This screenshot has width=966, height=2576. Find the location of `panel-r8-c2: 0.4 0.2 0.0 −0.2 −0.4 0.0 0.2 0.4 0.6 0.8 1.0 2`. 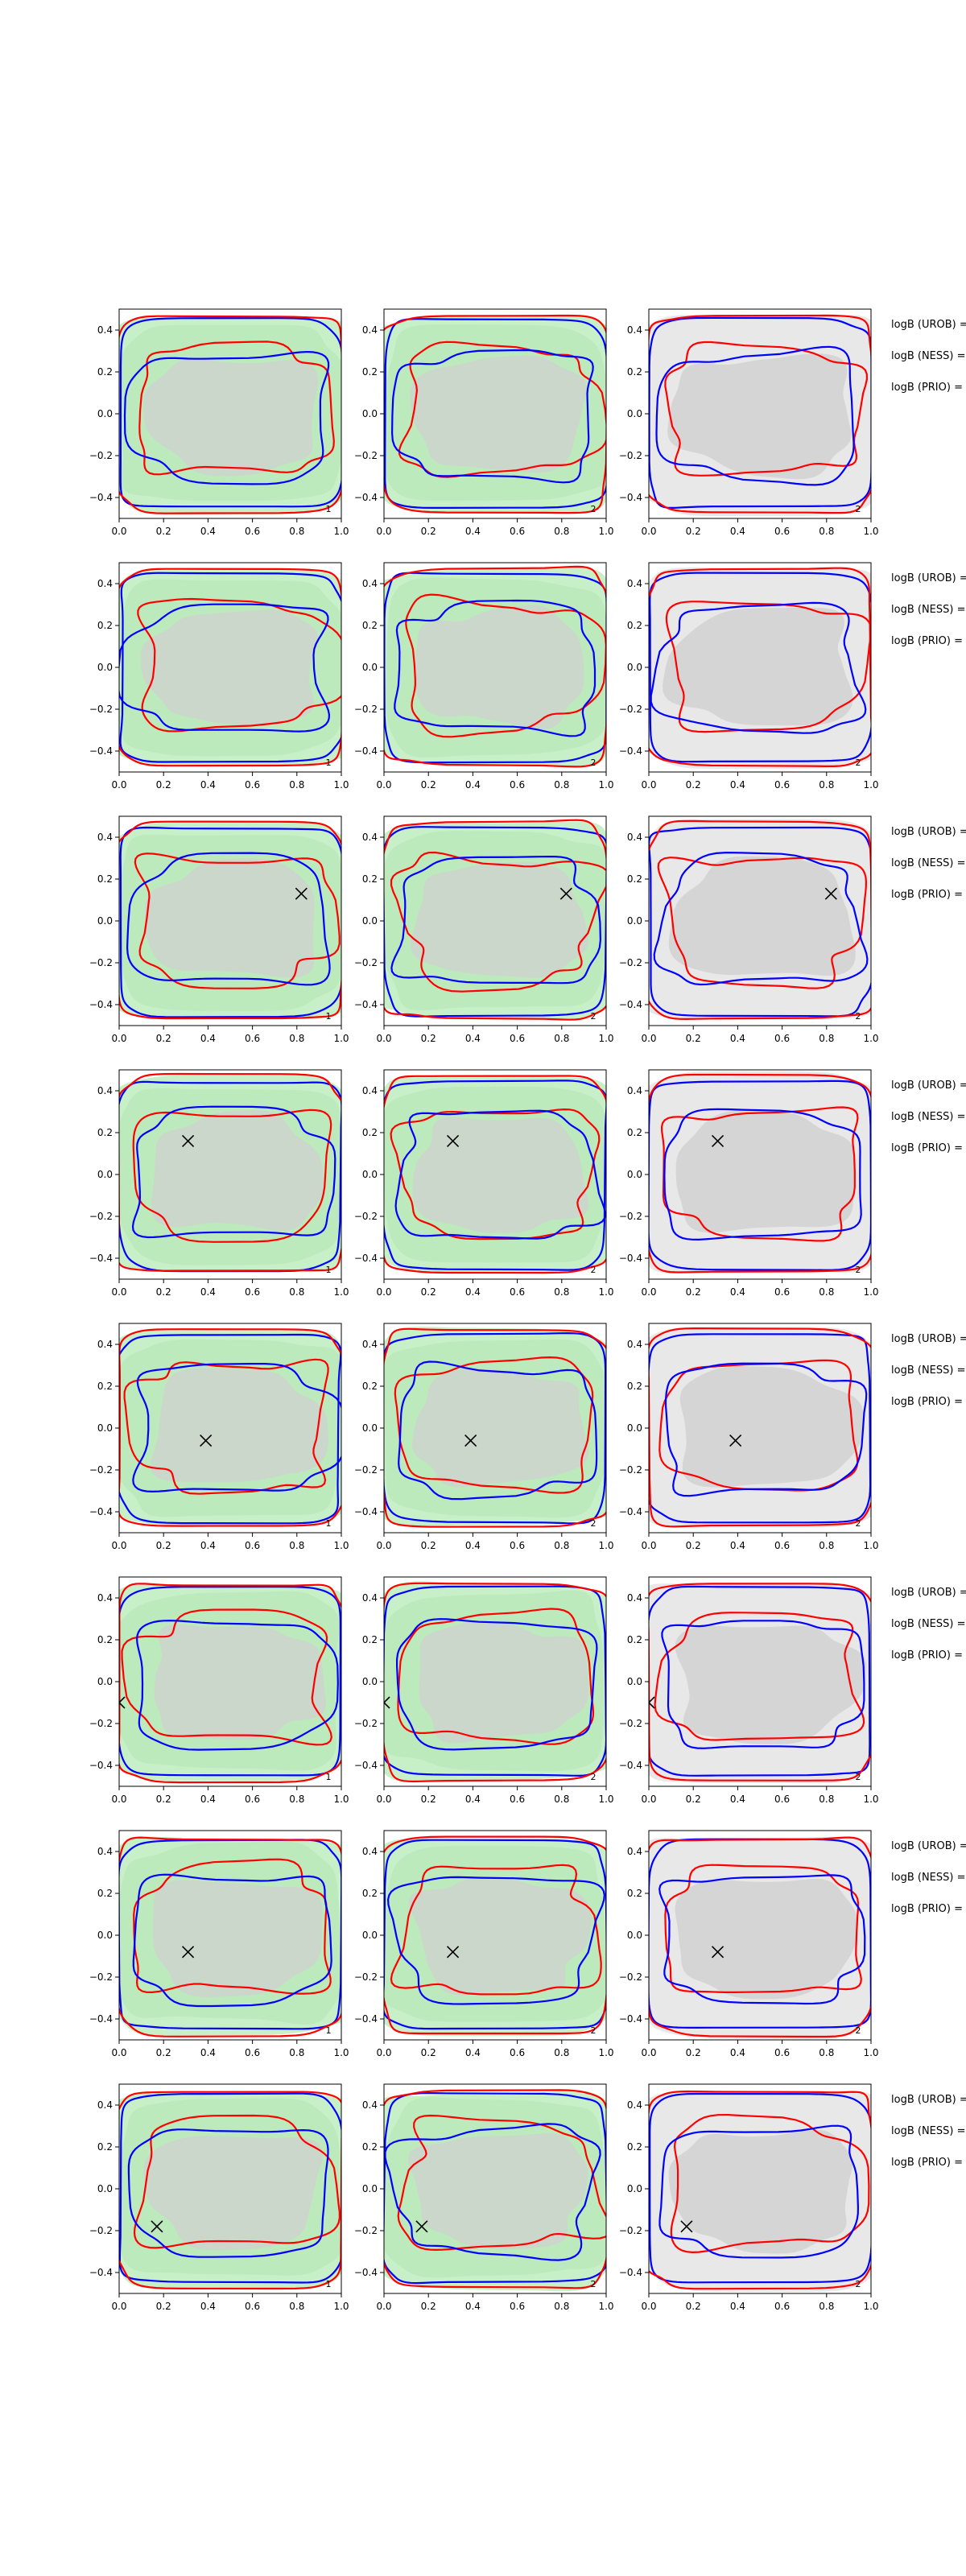

panel-r8-c2: 0.4 0.2 0.0 −0.2 −0.4 0.0 0.2 0.4 0.6 0.8 1.0 2 is located at coordinates (484, 2197).